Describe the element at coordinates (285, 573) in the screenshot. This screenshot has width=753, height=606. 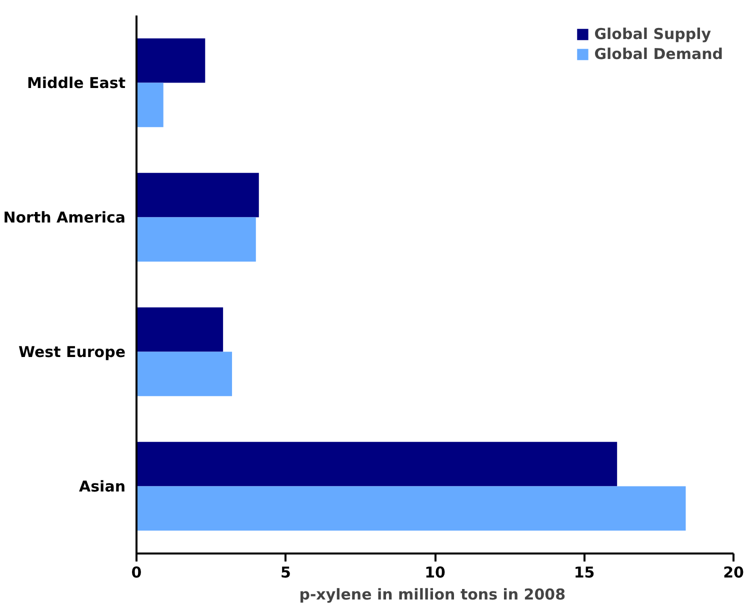
I see `x-tick-label: 5` at that location.